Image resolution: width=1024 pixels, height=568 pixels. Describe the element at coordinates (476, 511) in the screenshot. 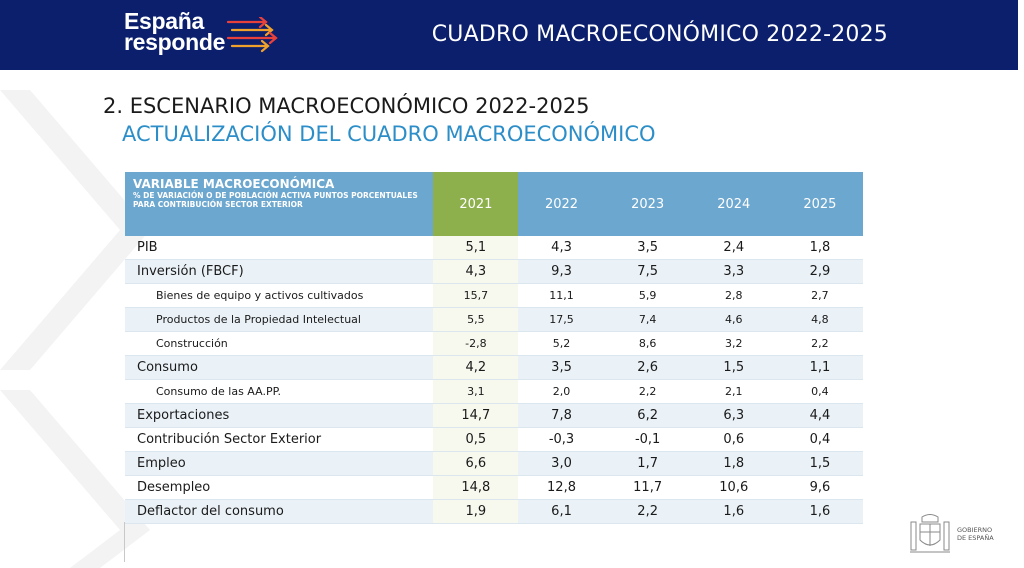

I see `cell-value: 1,9` at that location.